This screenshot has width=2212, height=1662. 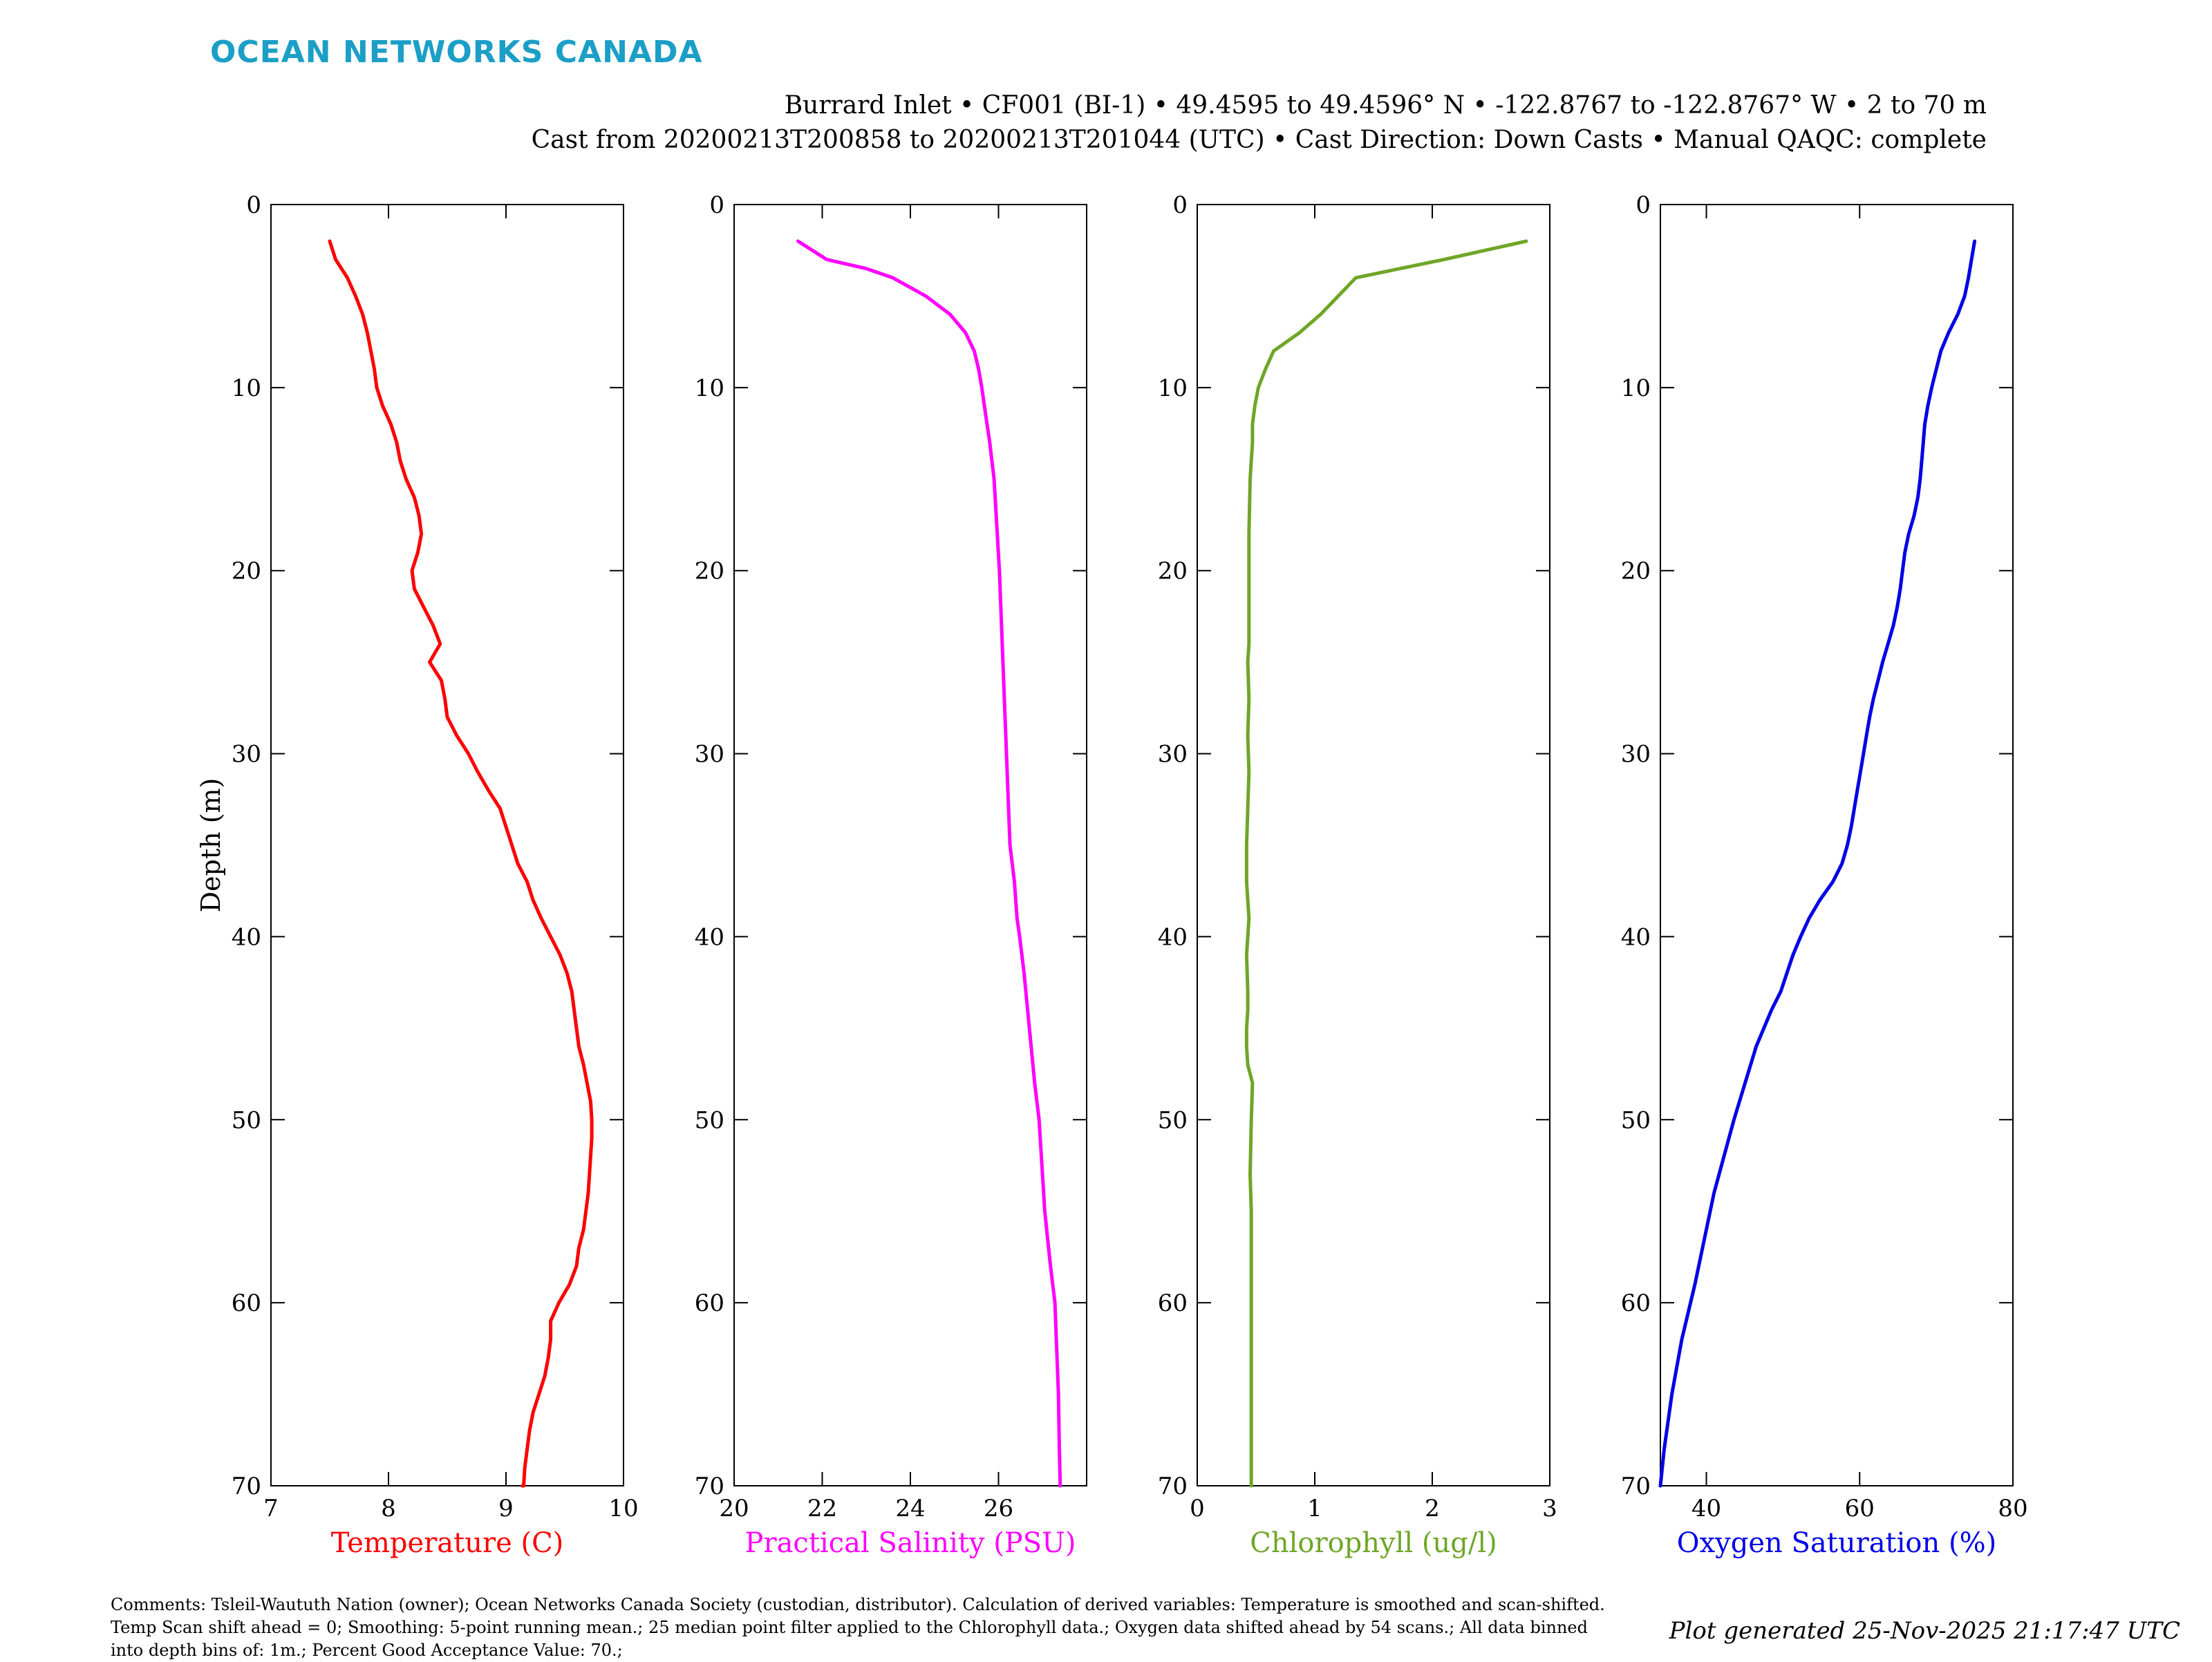 What do you see at coordinates (388, 1508) in the screenshot?
I see `x-tick-label: 8` at bounding box center [388, 1508].